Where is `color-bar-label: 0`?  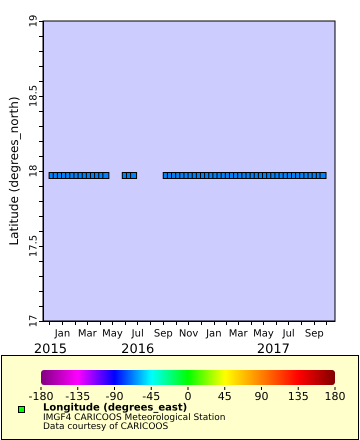
color-bar-label: 0 is located at coordinates (188, 396).